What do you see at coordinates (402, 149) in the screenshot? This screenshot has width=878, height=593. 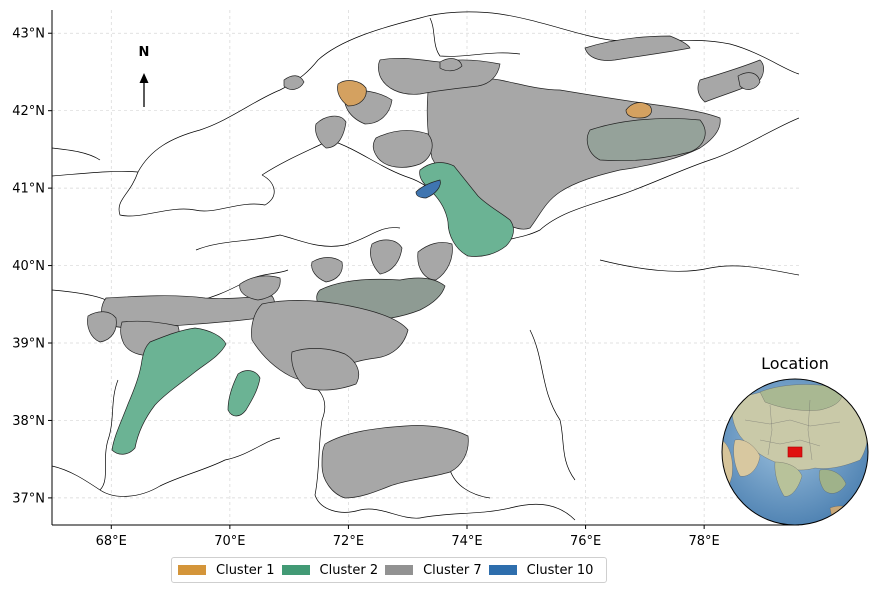 I see `region-c7-chatkal` at bounding box center [402, 149].